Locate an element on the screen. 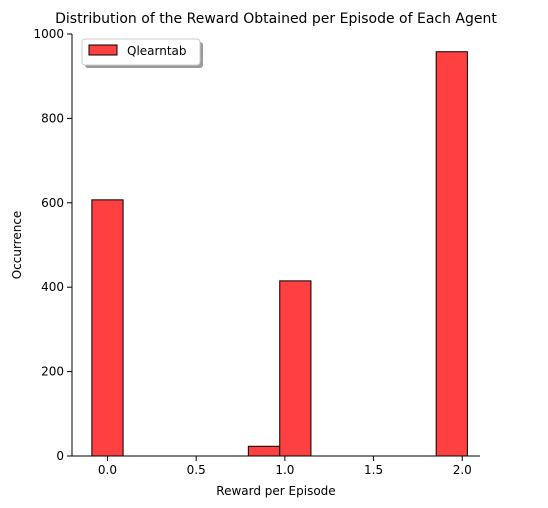 This screenshot has height=508, width=548. x-tick-label: 2.0 is located at coordinates (462, 470).